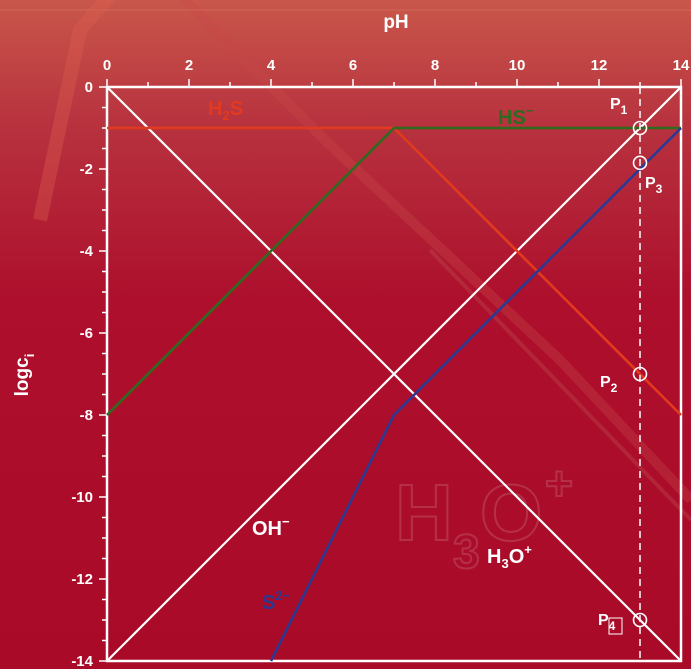  Describe the element at coordinates (271, 527) in the screenshot. I see `label-oh: OH−` at that location.